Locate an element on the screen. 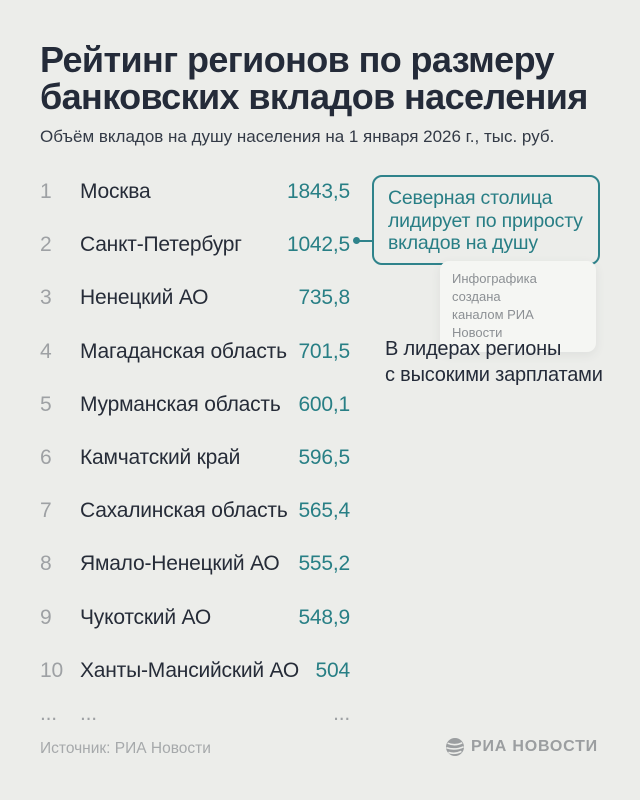 This screenshot has height=800, width=640. value-cell: 596,5 is located at coordinates (324, 458).